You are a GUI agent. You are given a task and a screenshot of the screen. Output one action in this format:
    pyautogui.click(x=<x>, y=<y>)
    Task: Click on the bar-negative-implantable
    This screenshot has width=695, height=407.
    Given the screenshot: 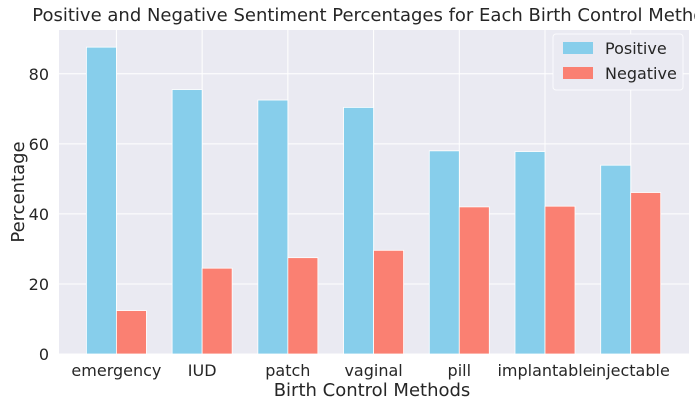 What is the action you would take?
    pyautogui.click(x=560, y=280)
    